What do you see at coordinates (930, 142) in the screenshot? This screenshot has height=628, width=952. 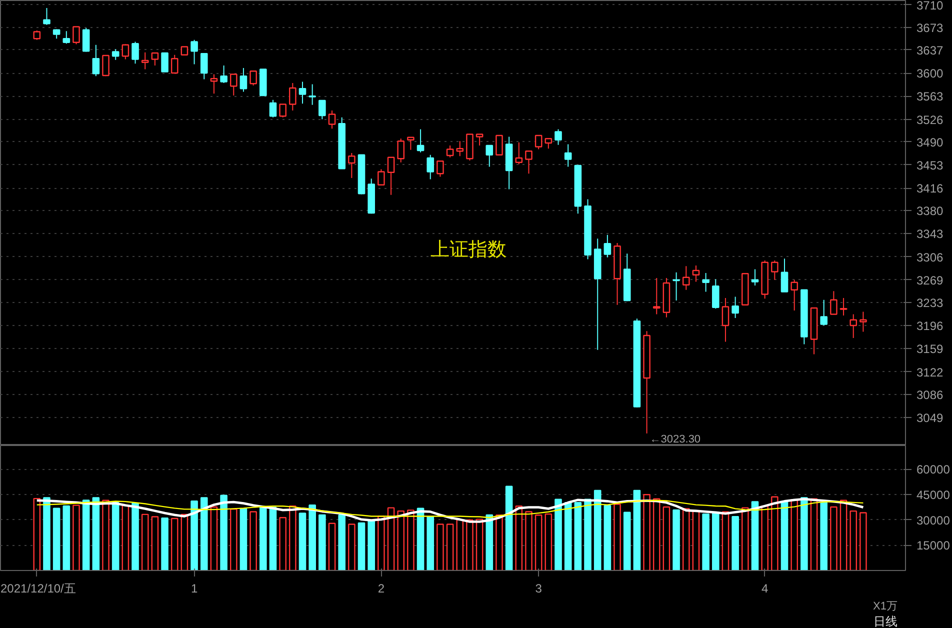 I see `y-tick-label: 3490` at bounding box center [930, 142].